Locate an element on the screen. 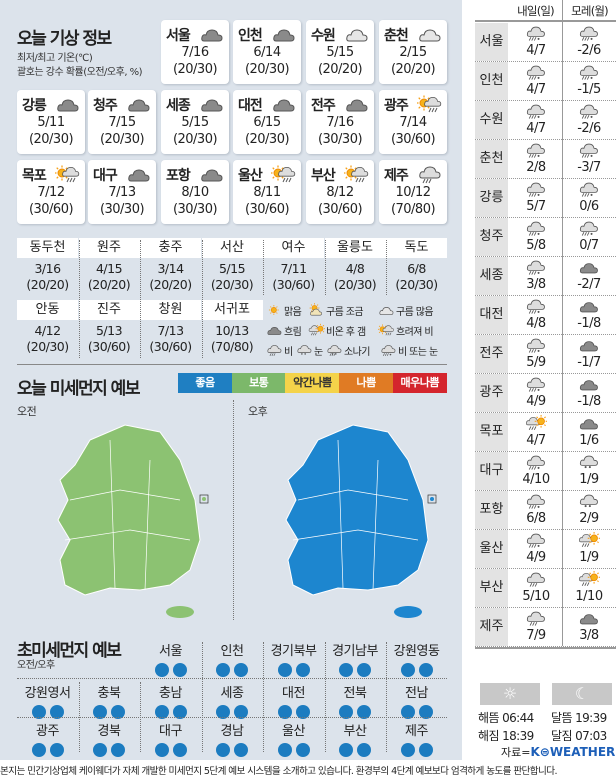  small-city: 여수 7/11 (30/60) is located at coordinates (293, 265).